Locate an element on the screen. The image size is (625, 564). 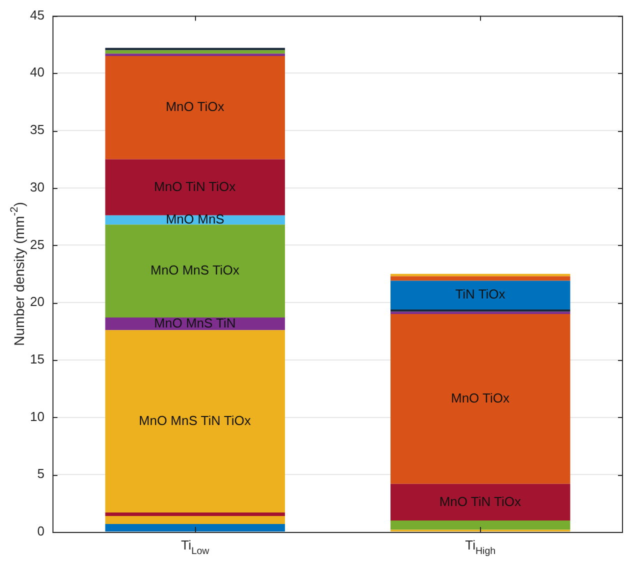
series-label: TiN TiOx is located at coordinates (480, 294).